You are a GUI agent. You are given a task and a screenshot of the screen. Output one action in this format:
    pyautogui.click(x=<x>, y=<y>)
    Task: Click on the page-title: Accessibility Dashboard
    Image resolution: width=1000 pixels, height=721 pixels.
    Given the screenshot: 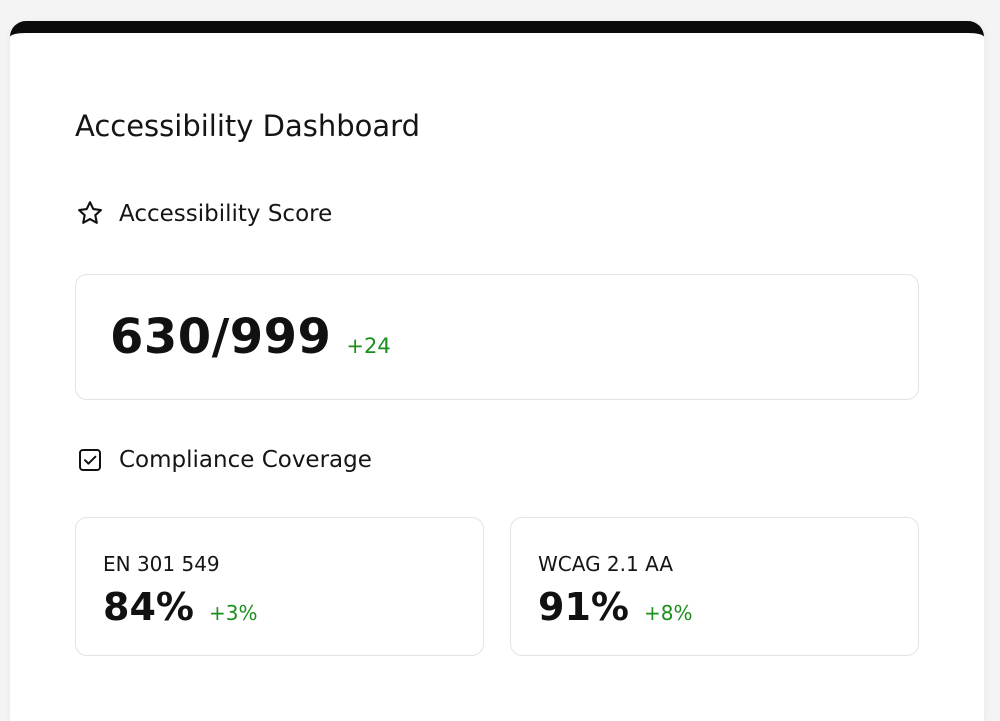 What is the action you would take?
    pyautogui.click(x=247, y=126)
    